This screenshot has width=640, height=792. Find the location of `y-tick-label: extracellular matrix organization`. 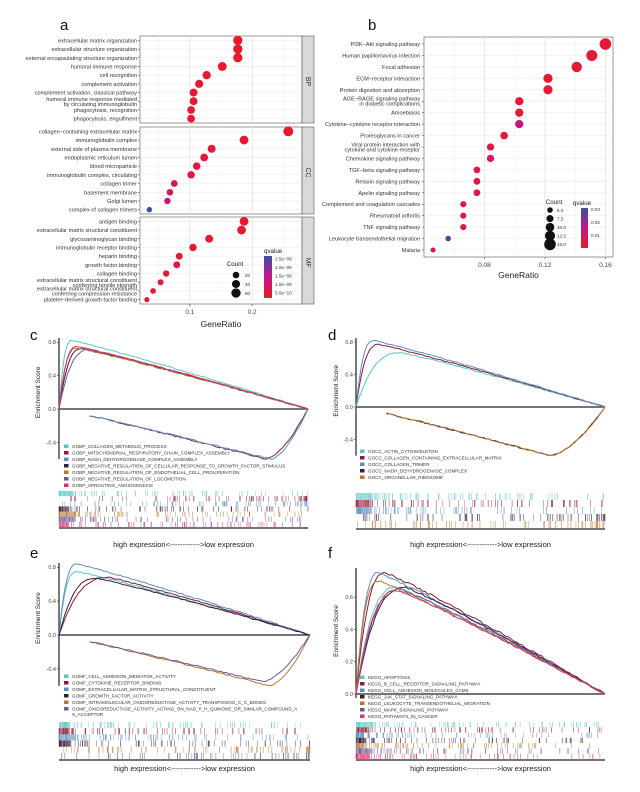

y-tick-label: extracellular matrix organization is located at coordinates (97, 41).